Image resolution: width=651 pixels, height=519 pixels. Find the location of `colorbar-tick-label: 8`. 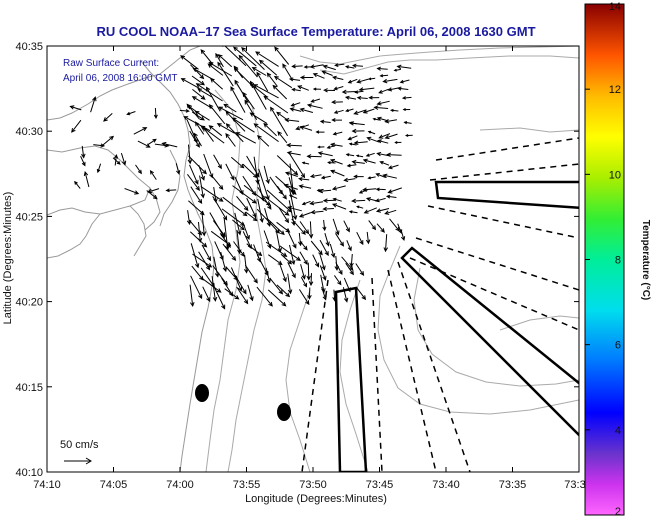

colorbar-tick-label: 8 is located at coordinates (618, 261).